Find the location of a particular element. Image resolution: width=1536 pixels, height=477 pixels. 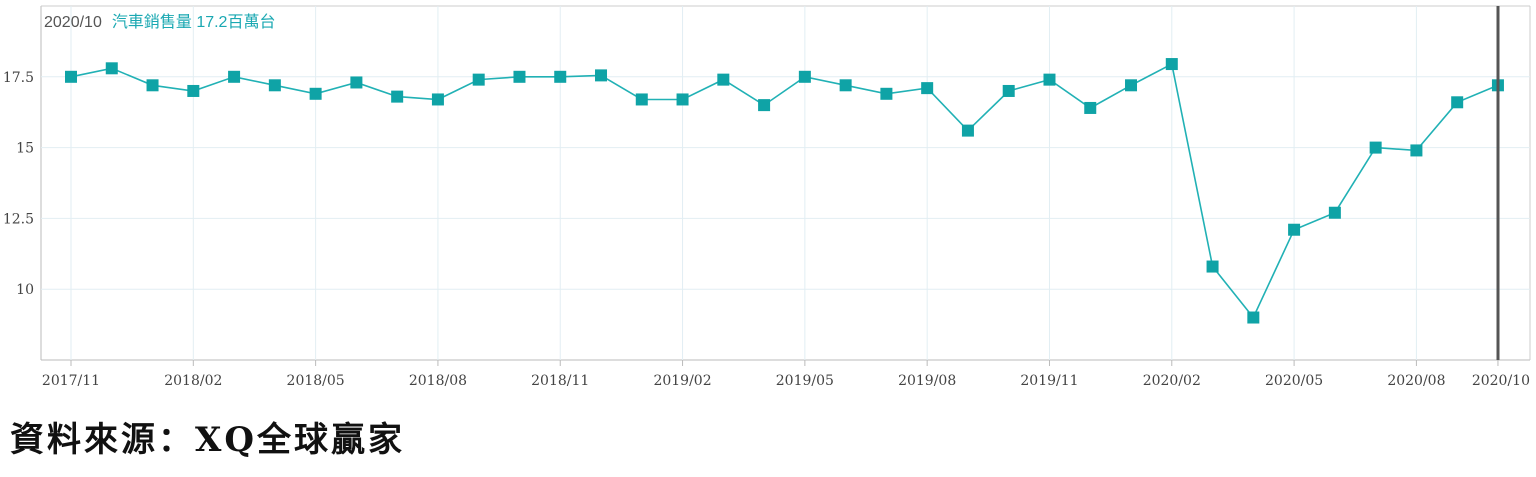

x-tick-label: 2020/02 is located at coordinates (1172, 381).